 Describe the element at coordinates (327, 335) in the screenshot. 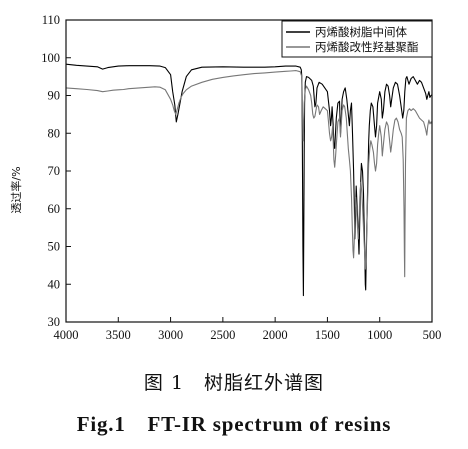

I see `x-tick-label: 1500` at that location.